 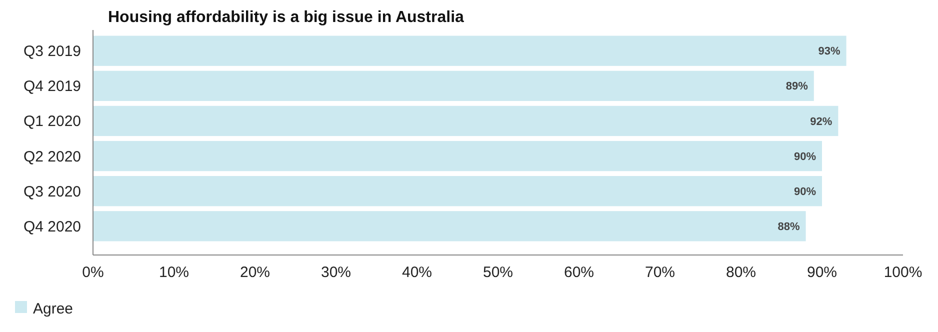 I want to click on y-tick-label: Q2 2020, so click(x=52, y=157).